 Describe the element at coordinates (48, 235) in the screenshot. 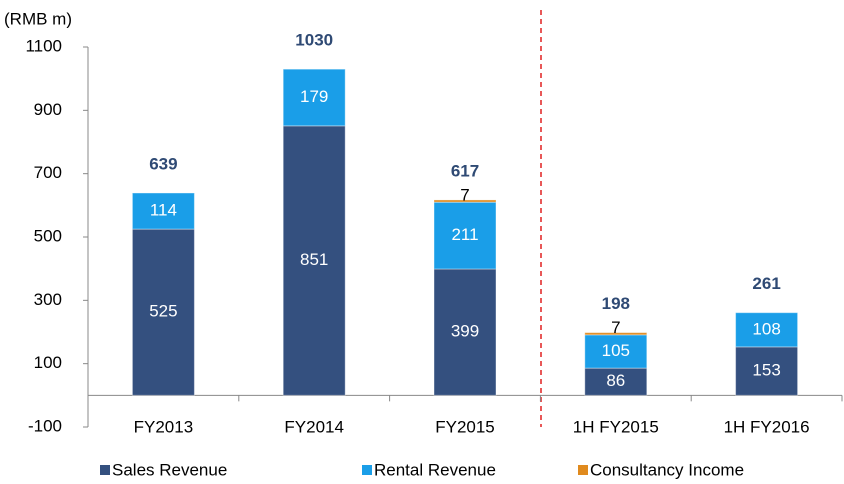

I see `y-tick-label: 500` at that location.